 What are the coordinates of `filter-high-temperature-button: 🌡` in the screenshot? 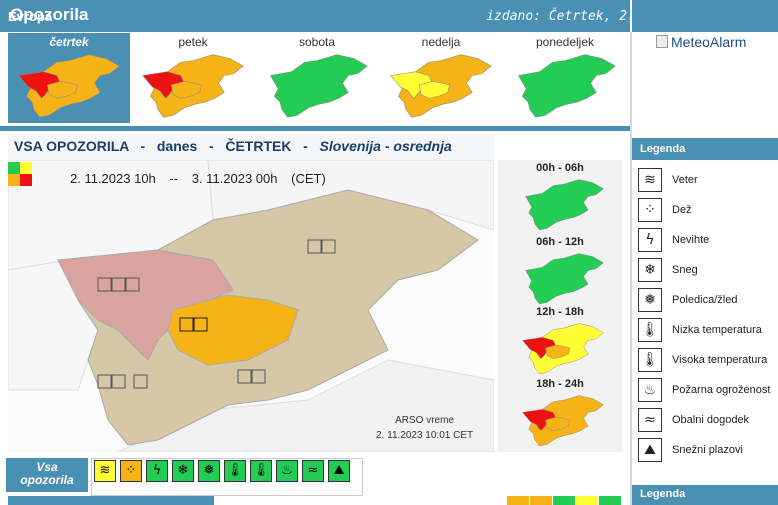 It's located at (261, 471).